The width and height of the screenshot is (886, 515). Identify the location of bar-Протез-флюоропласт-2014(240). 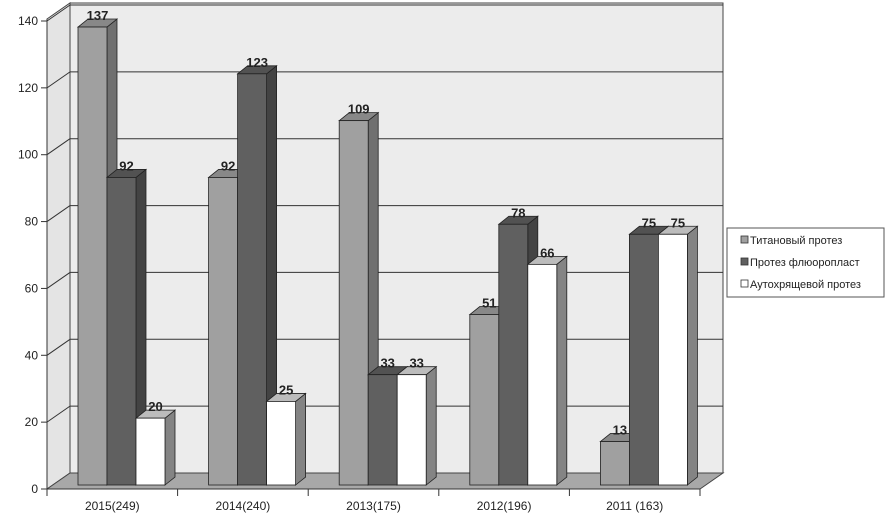
(257, 275).